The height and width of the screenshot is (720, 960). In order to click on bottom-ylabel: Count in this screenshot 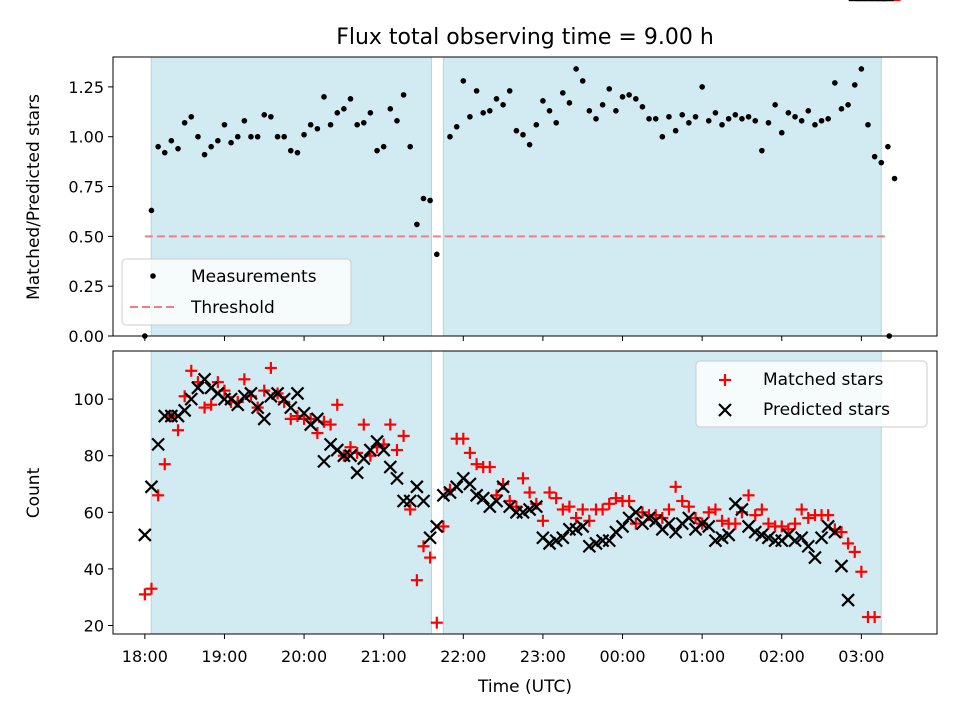, I will do `click(34, 492)`.